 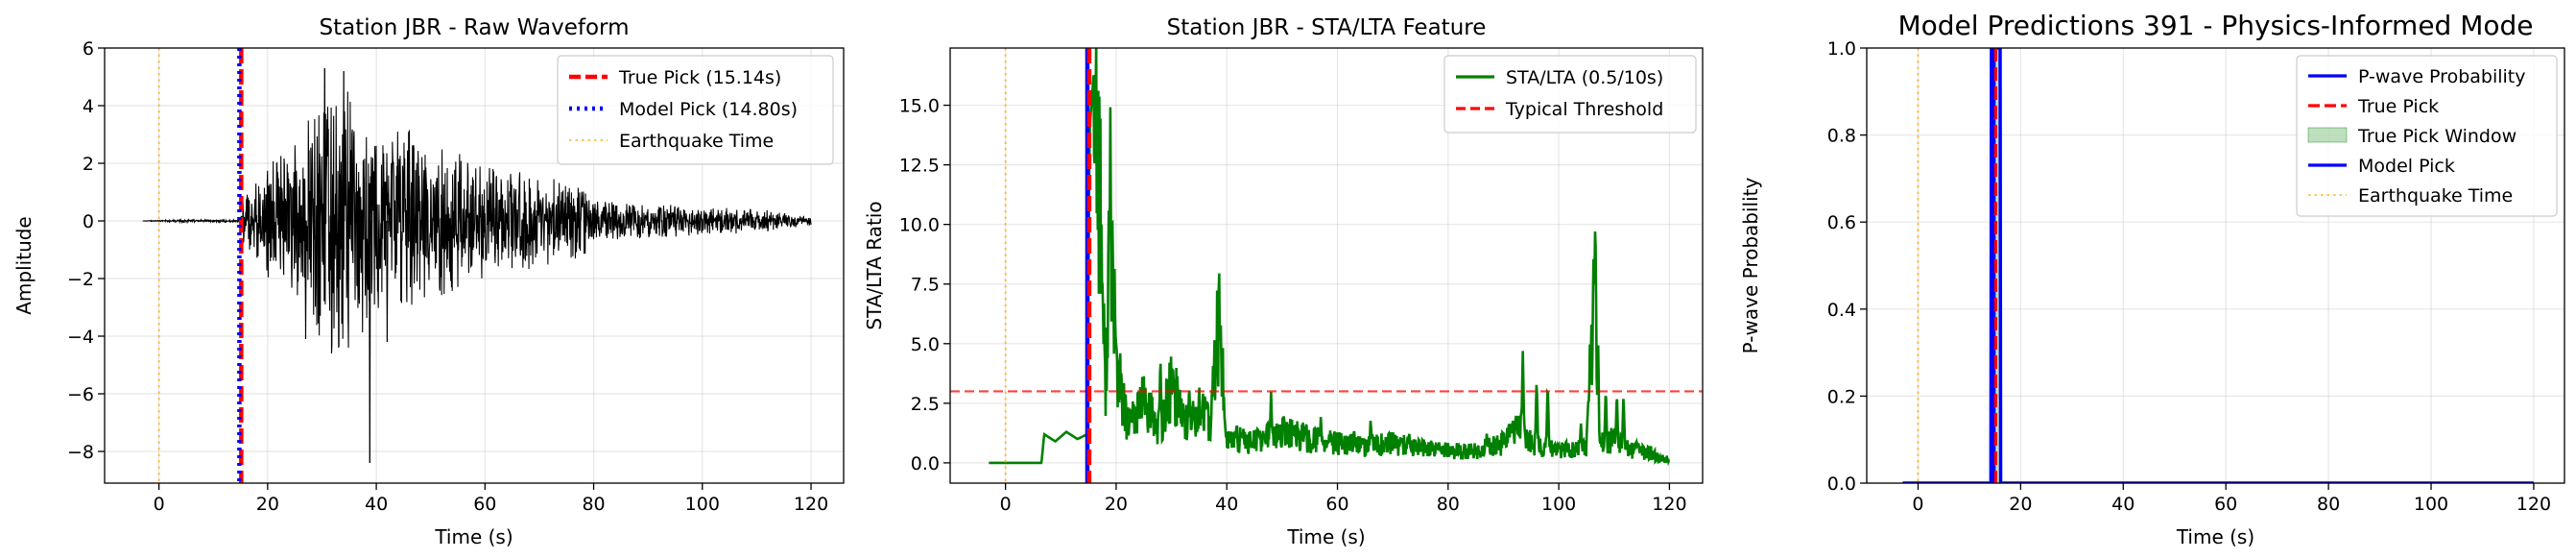 What do you see at coordinates (1327, 27) in the screenshot?
I see `stalta-title: Station JBR - STA/LTA Feature` at bounding box center [1327, 27].